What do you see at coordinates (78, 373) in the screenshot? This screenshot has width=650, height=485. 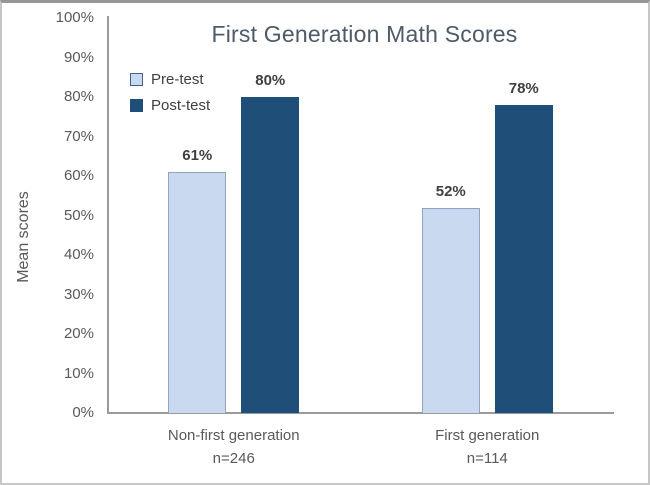 I see `y-tick-label: 10%` at bounding box center [78, 373].